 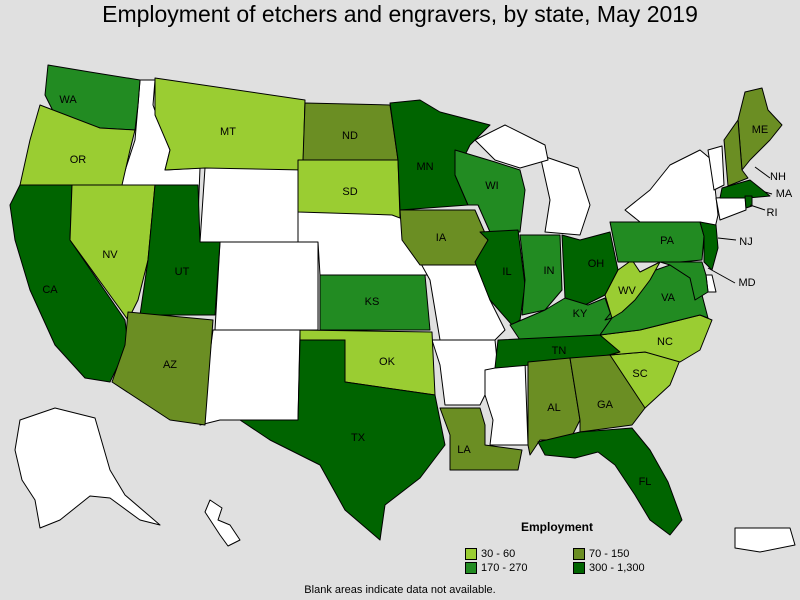 What do you see at coordinates (78, 160) in the screenshot?
I see `label-OR: OR` at bounding box center [78, 160].